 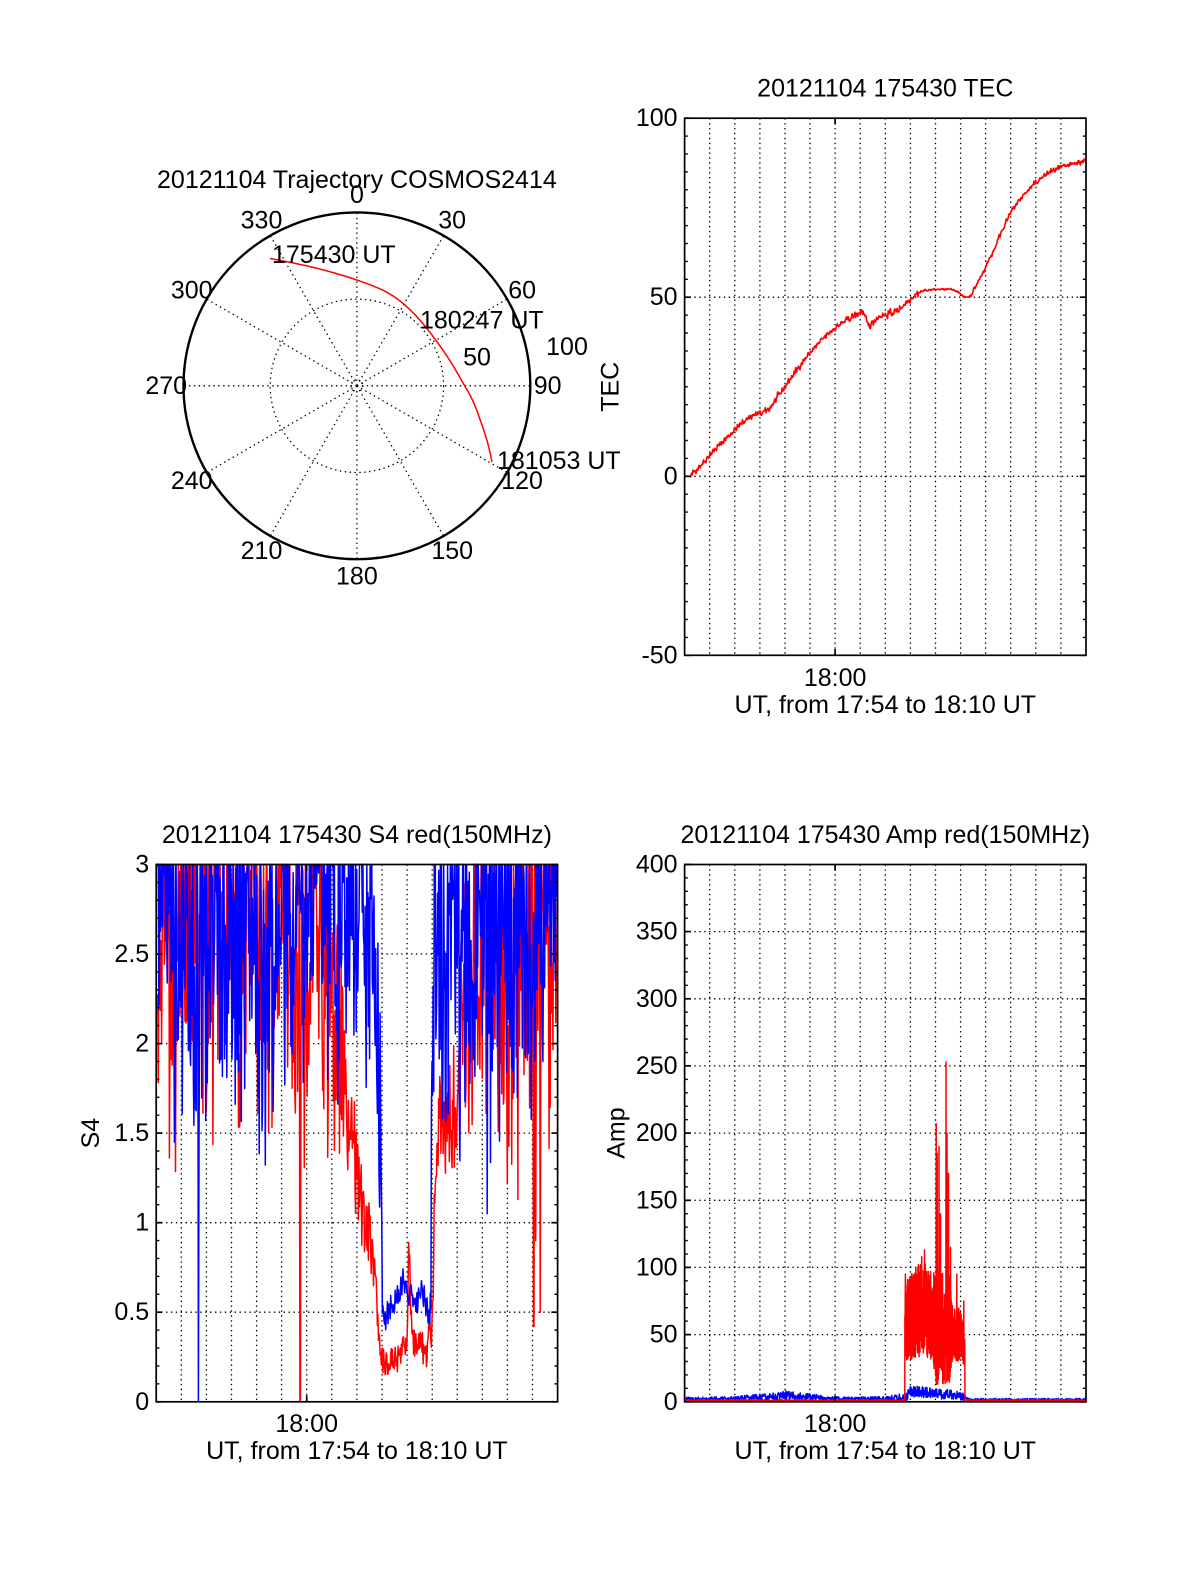 I want to click on svg-text: 60, so click(x=522, y=290).